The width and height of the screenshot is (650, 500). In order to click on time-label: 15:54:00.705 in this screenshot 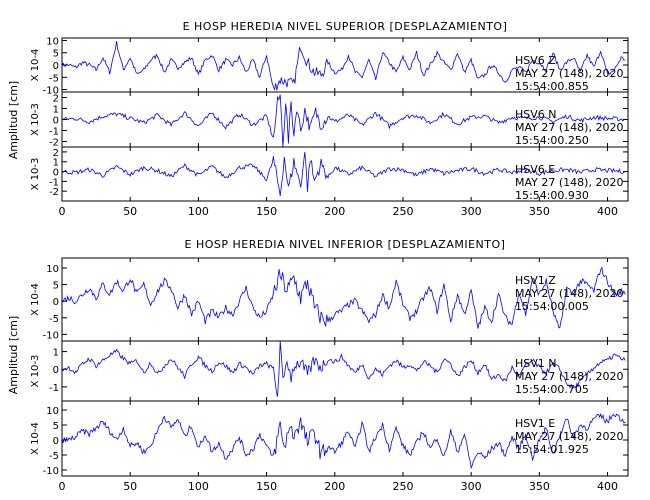, I will do `click(552, 389)`.